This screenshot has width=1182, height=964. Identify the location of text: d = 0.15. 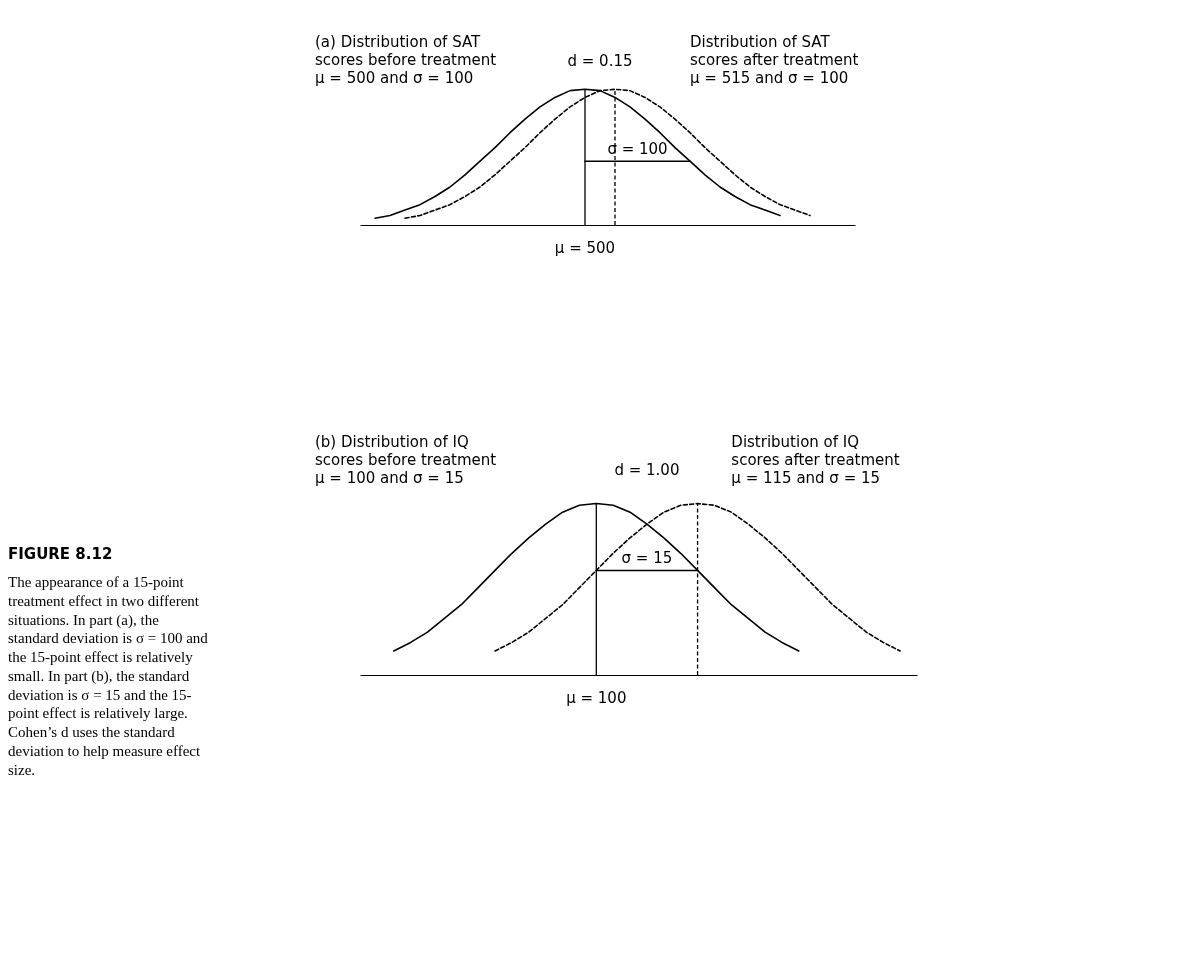
(600, 60).